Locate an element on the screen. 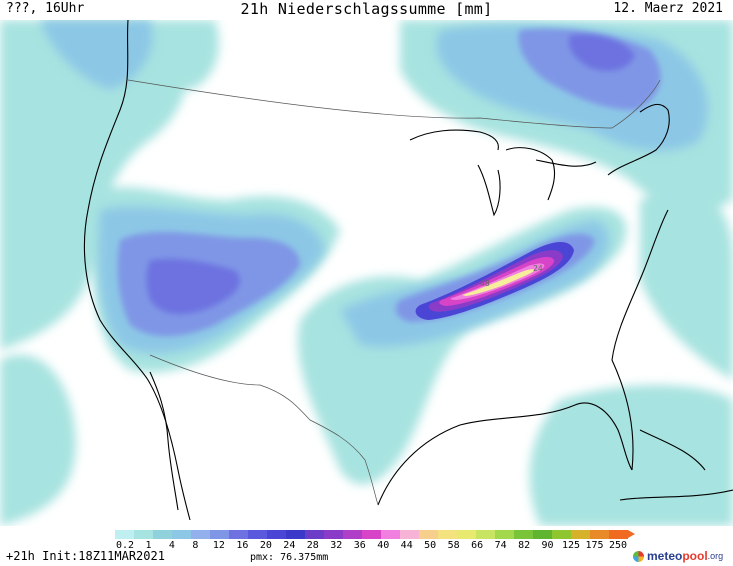 The image size is (733, 566). legend-tick-label: 20 is located at coordinates (265, 545).